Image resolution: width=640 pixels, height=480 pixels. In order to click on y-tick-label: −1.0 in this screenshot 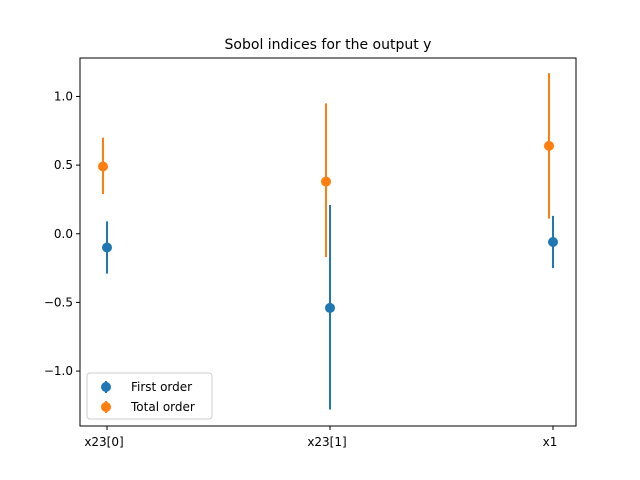, I will do `click(58, 371)`.